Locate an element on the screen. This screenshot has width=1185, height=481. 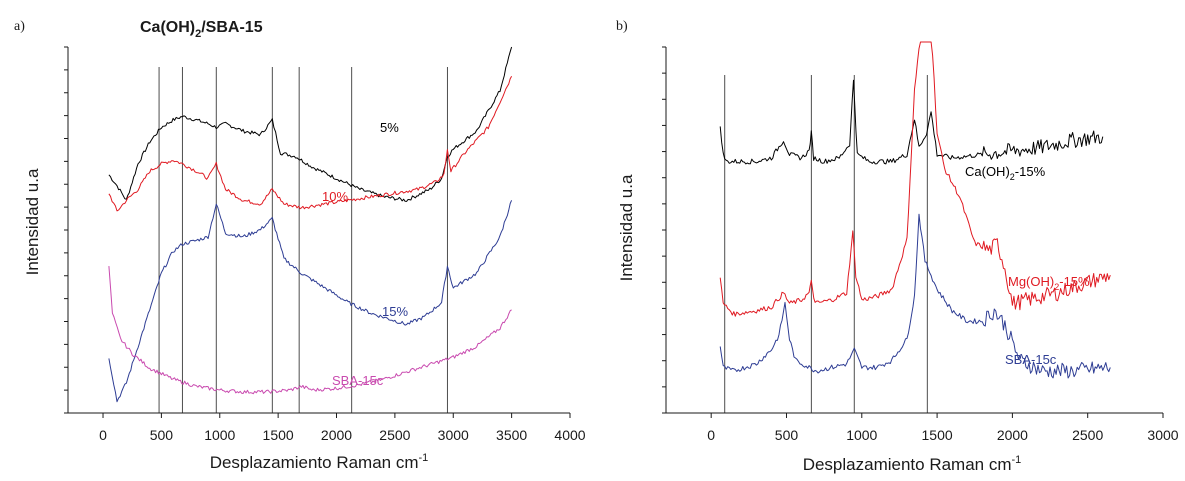
panel-b-x-tick-label: 3000 is located at coordinates (1162, 435).